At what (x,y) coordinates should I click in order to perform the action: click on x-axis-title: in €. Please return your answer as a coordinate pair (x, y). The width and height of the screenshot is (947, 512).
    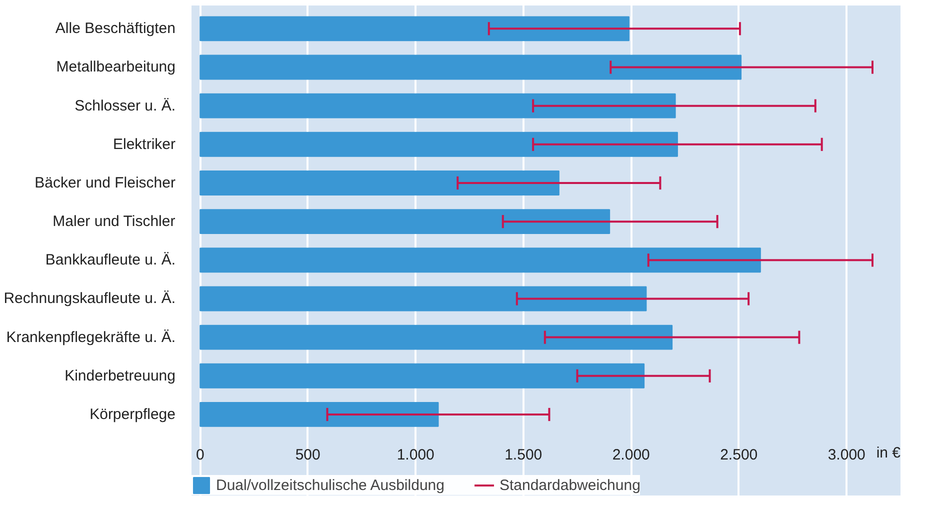
    Looking at the image, I should click on (889, 453).